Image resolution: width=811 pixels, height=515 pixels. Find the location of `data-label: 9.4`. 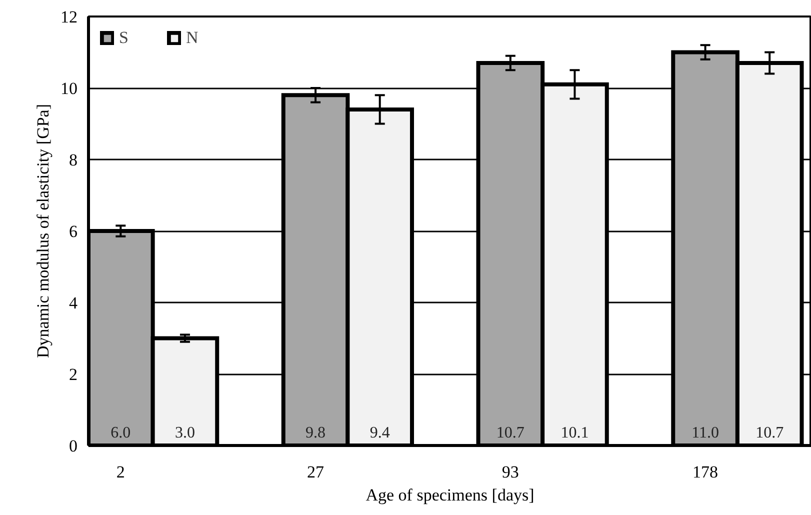

data-label: 9.4 is located at coordinates (380, 433).